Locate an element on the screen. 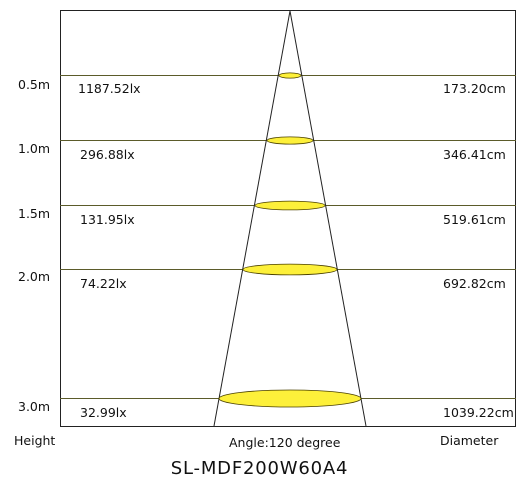  diameter-value: 692.82cm is located at coordinates (474, 283).